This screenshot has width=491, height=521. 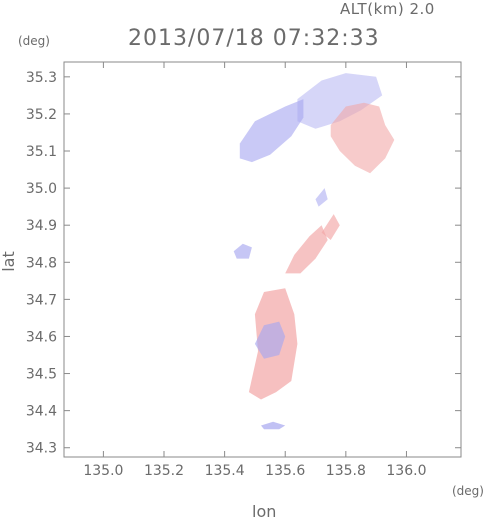 I want to click on y-tick-label: 35.2, so click(x=41, y=115).